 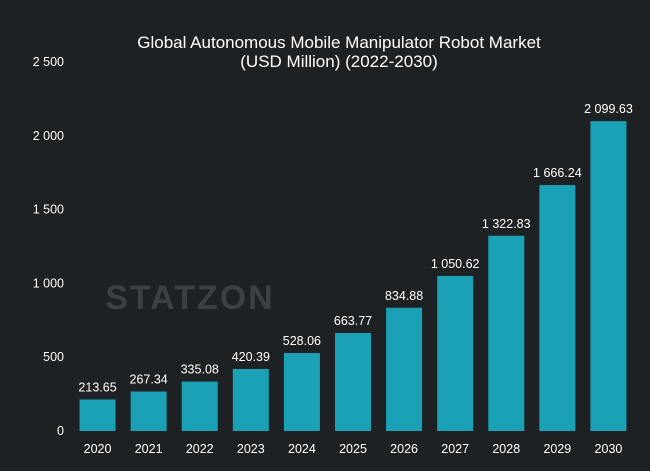 What do you see at coordinates (48, 62) in the screenshot?
I see `y-tick-label: 2 500` at bounding box center [48, 62].